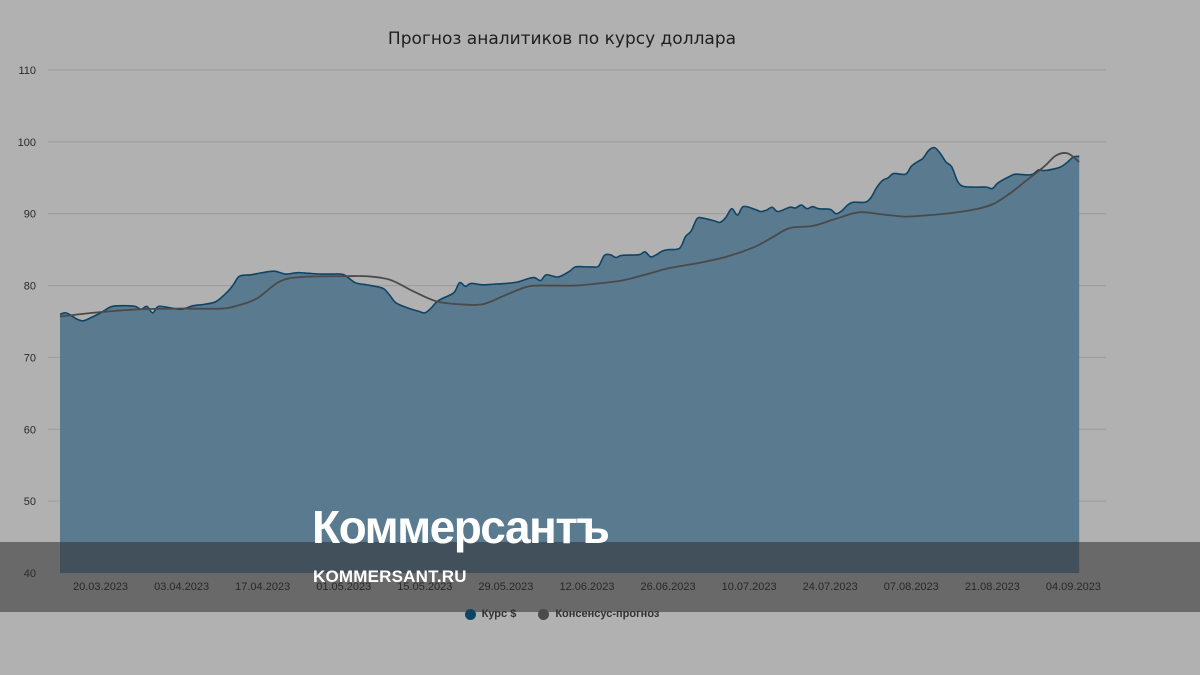 This screenshot has width=1200, height=675. What do you see at coordinates (30, 215) in the screenshot?
I see `y-tick-label: 90` at bounding box center [30, 215].